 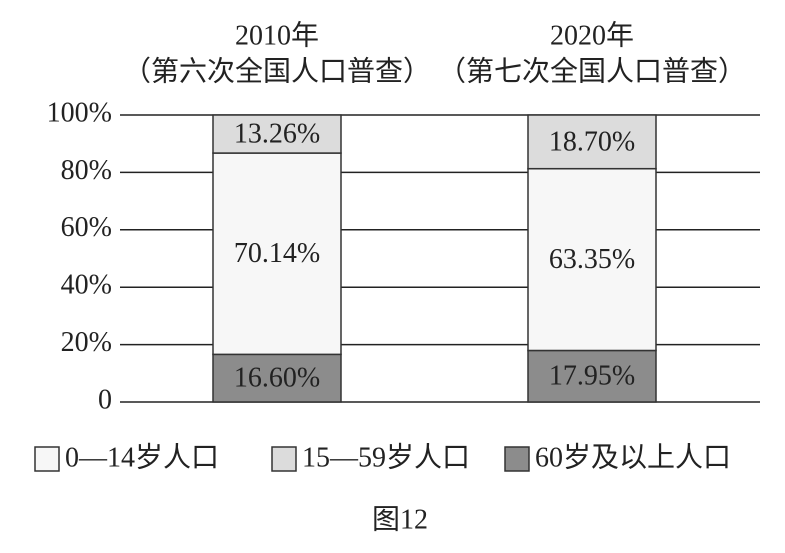 What do you see at coordinates (105, 399) in the screenshot?
I see `y-tick-label: 0` at bounding box center [105, 399].